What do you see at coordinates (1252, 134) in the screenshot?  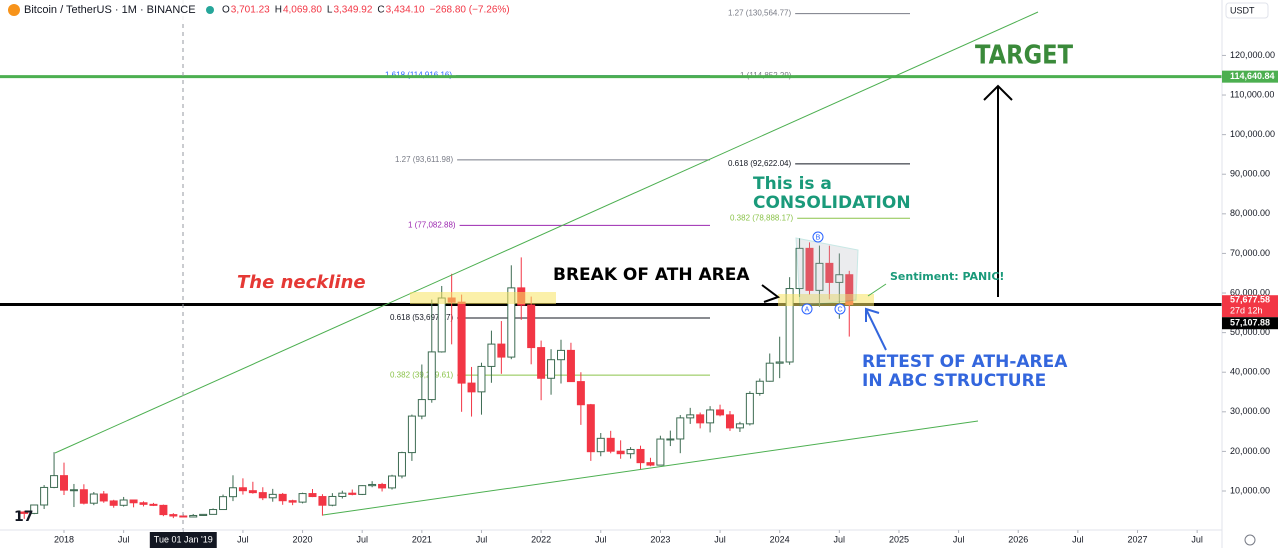 I see `y-tick-label: 100,000.00` at bounding box center [1252, 134].